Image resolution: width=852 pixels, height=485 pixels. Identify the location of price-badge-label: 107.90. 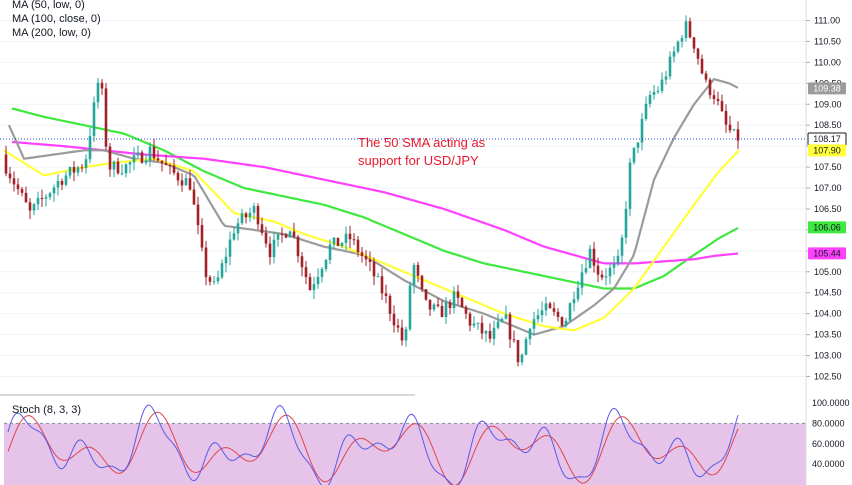
(827, 150).